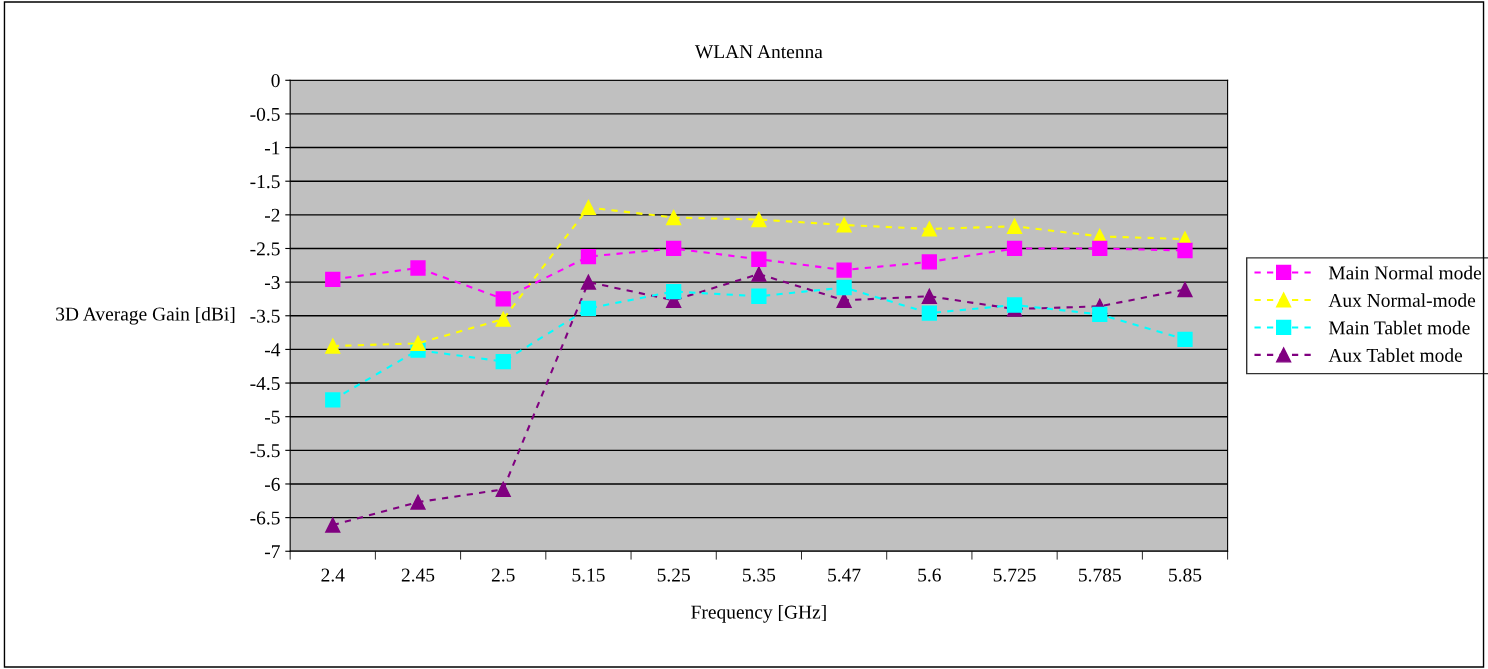 The width and height of the screenshot is (1488, 669). I want to click on chart-title: WLAN Antenna, so click(758, 52).